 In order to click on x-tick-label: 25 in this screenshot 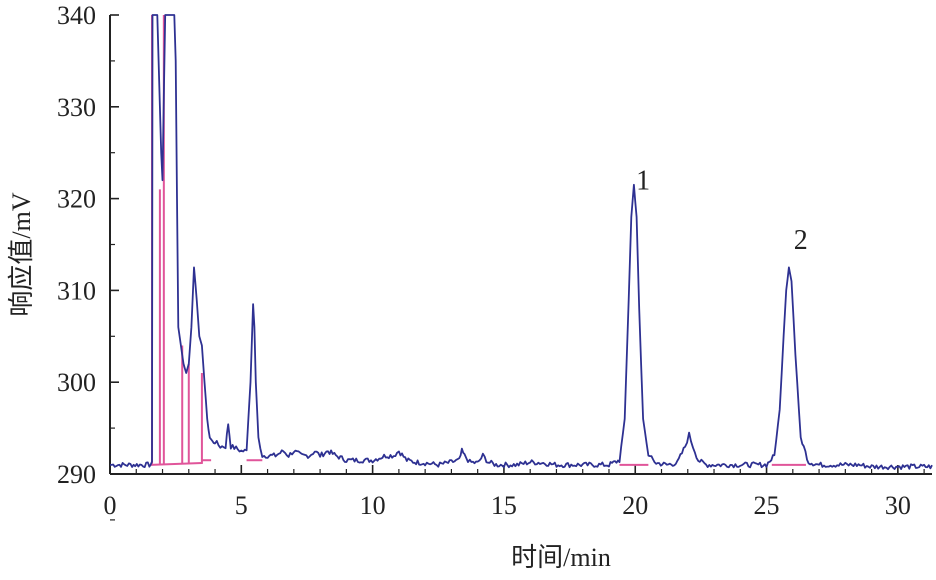, I will do `click(767, 505)`.